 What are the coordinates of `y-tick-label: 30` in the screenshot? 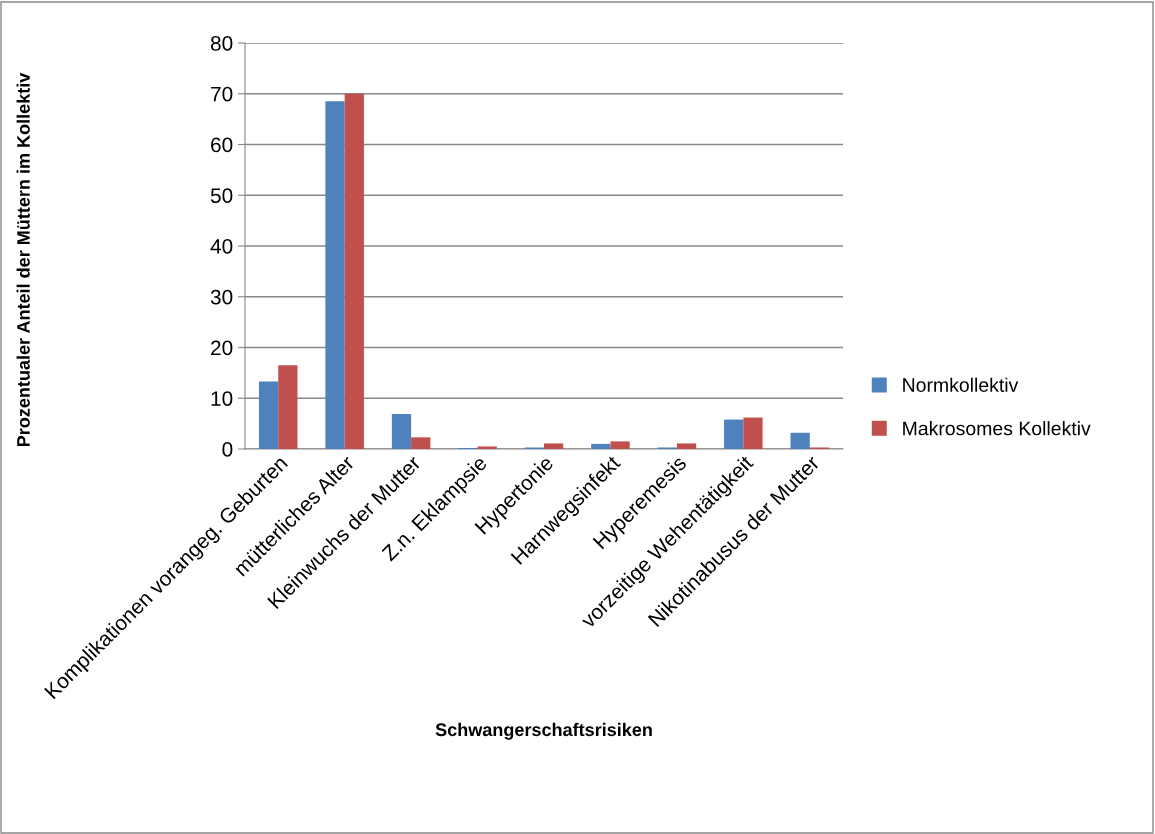 It's located at (221, 297).